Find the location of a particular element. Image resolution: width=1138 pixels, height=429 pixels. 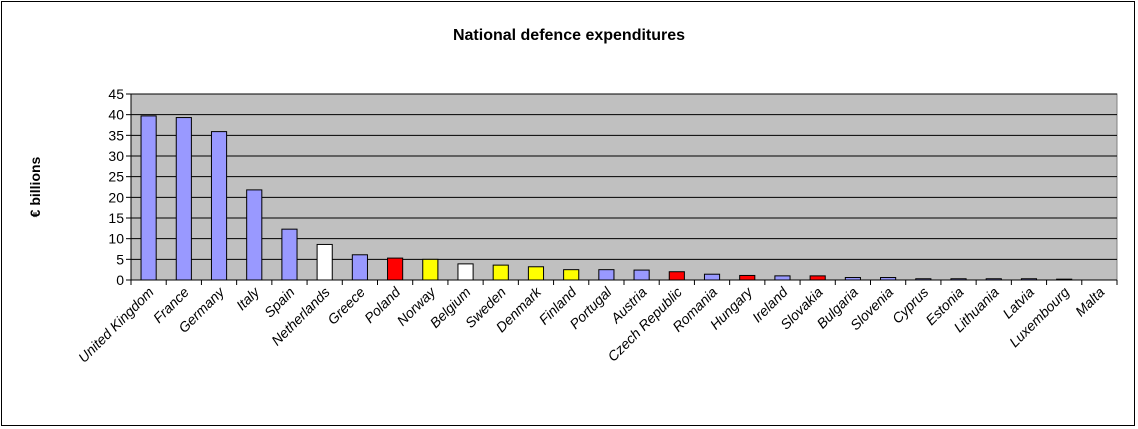

y-tick-label: 25 is located at coordinates (116, 177).